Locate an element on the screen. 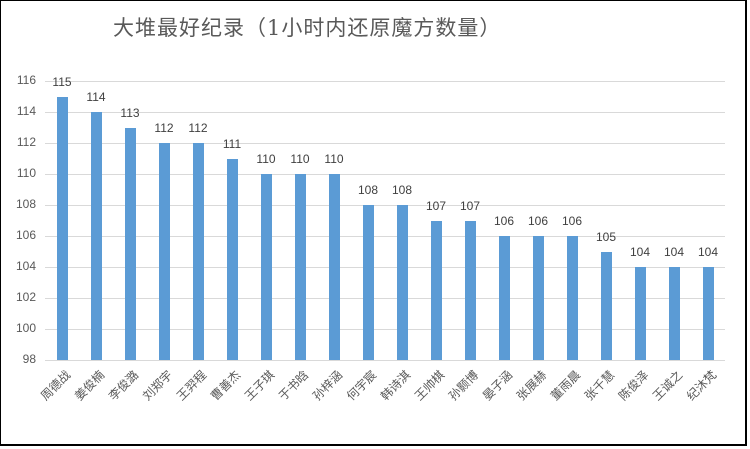  data-label: 115 is located at coordinates (62, 81).